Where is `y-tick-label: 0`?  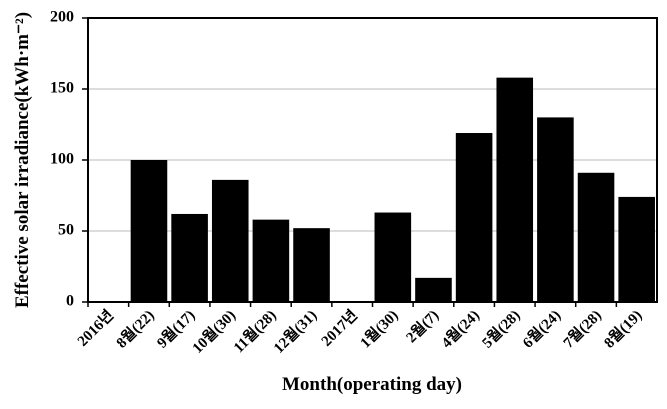 y-tick-label: 0 is located at coordinates (70, 301).